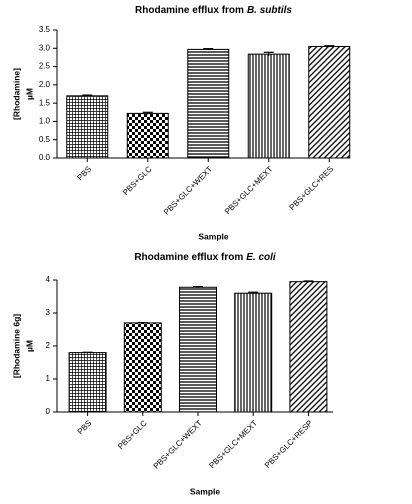 The height and width of the screenshot is (504, 412). Describe the element at coordinates (16, 346) in the screenshot. I see `y-axis-label: [Rhodamine 6g]` at that location.